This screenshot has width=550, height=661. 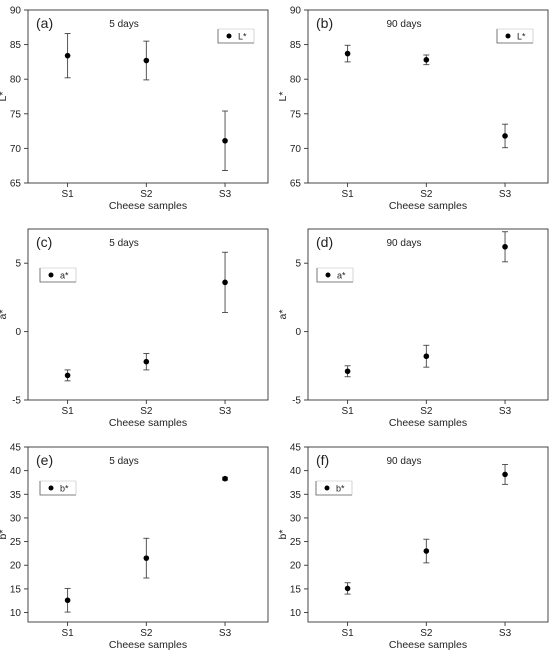 What do you see at coordinates (296, 401) in the screenshot?
I see `y-tick-label: -5` at bounding box center [296, 401].